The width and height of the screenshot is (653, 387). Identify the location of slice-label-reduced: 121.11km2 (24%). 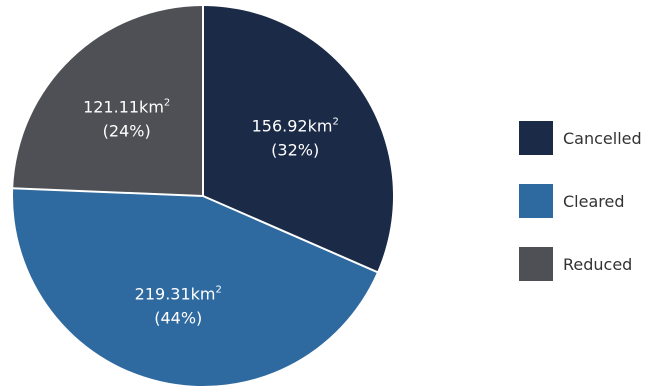
(126, 119).